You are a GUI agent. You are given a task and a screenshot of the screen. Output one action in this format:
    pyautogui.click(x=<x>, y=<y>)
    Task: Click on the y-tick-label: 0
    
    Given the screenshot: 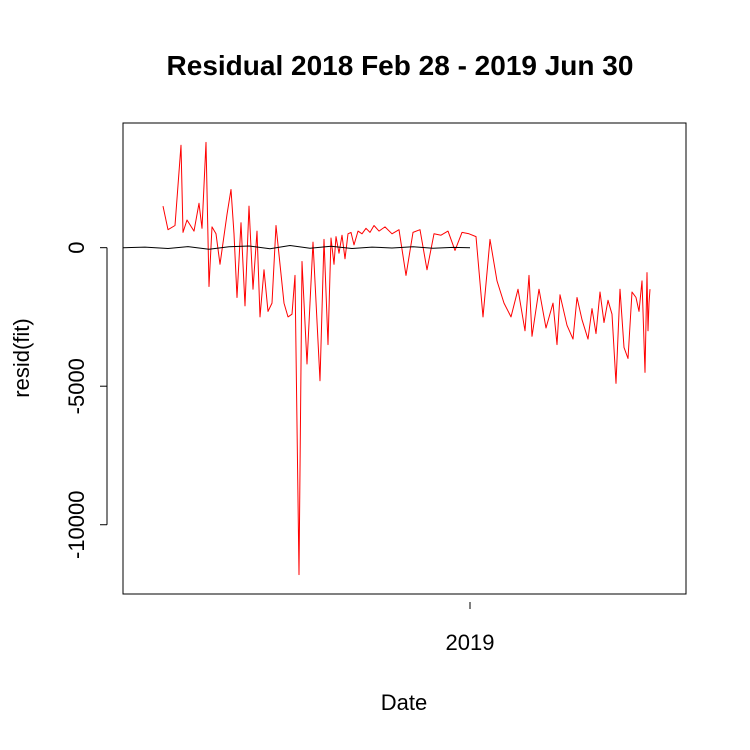 What is the action you would take?
    pyautogui.click(x=76, y=248)
    